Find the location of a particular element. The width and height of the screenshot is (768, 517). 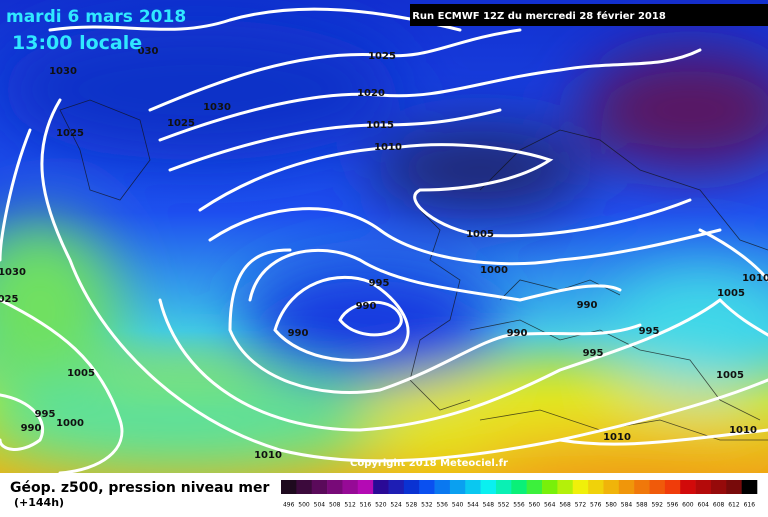

isobar-label: 030 is located at coordinates (148, 51).